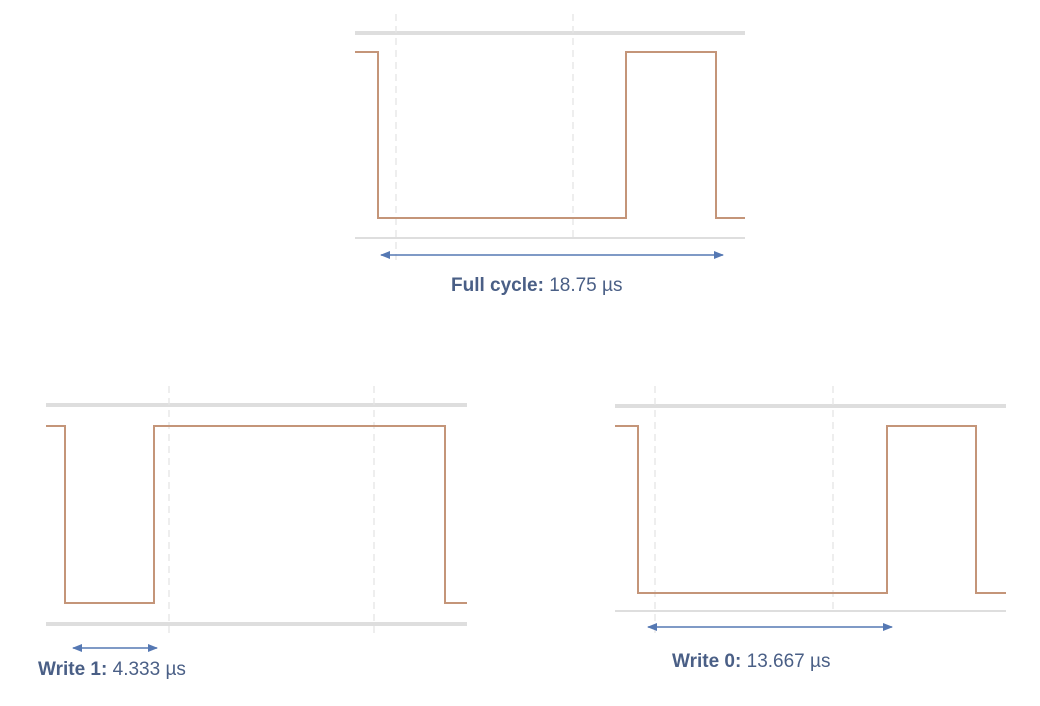 This screenshot has height=706, width=1040. Describe the element at coordinates (707, 661) in the screenshot. I see `caption-label: Write 0:` at that location.